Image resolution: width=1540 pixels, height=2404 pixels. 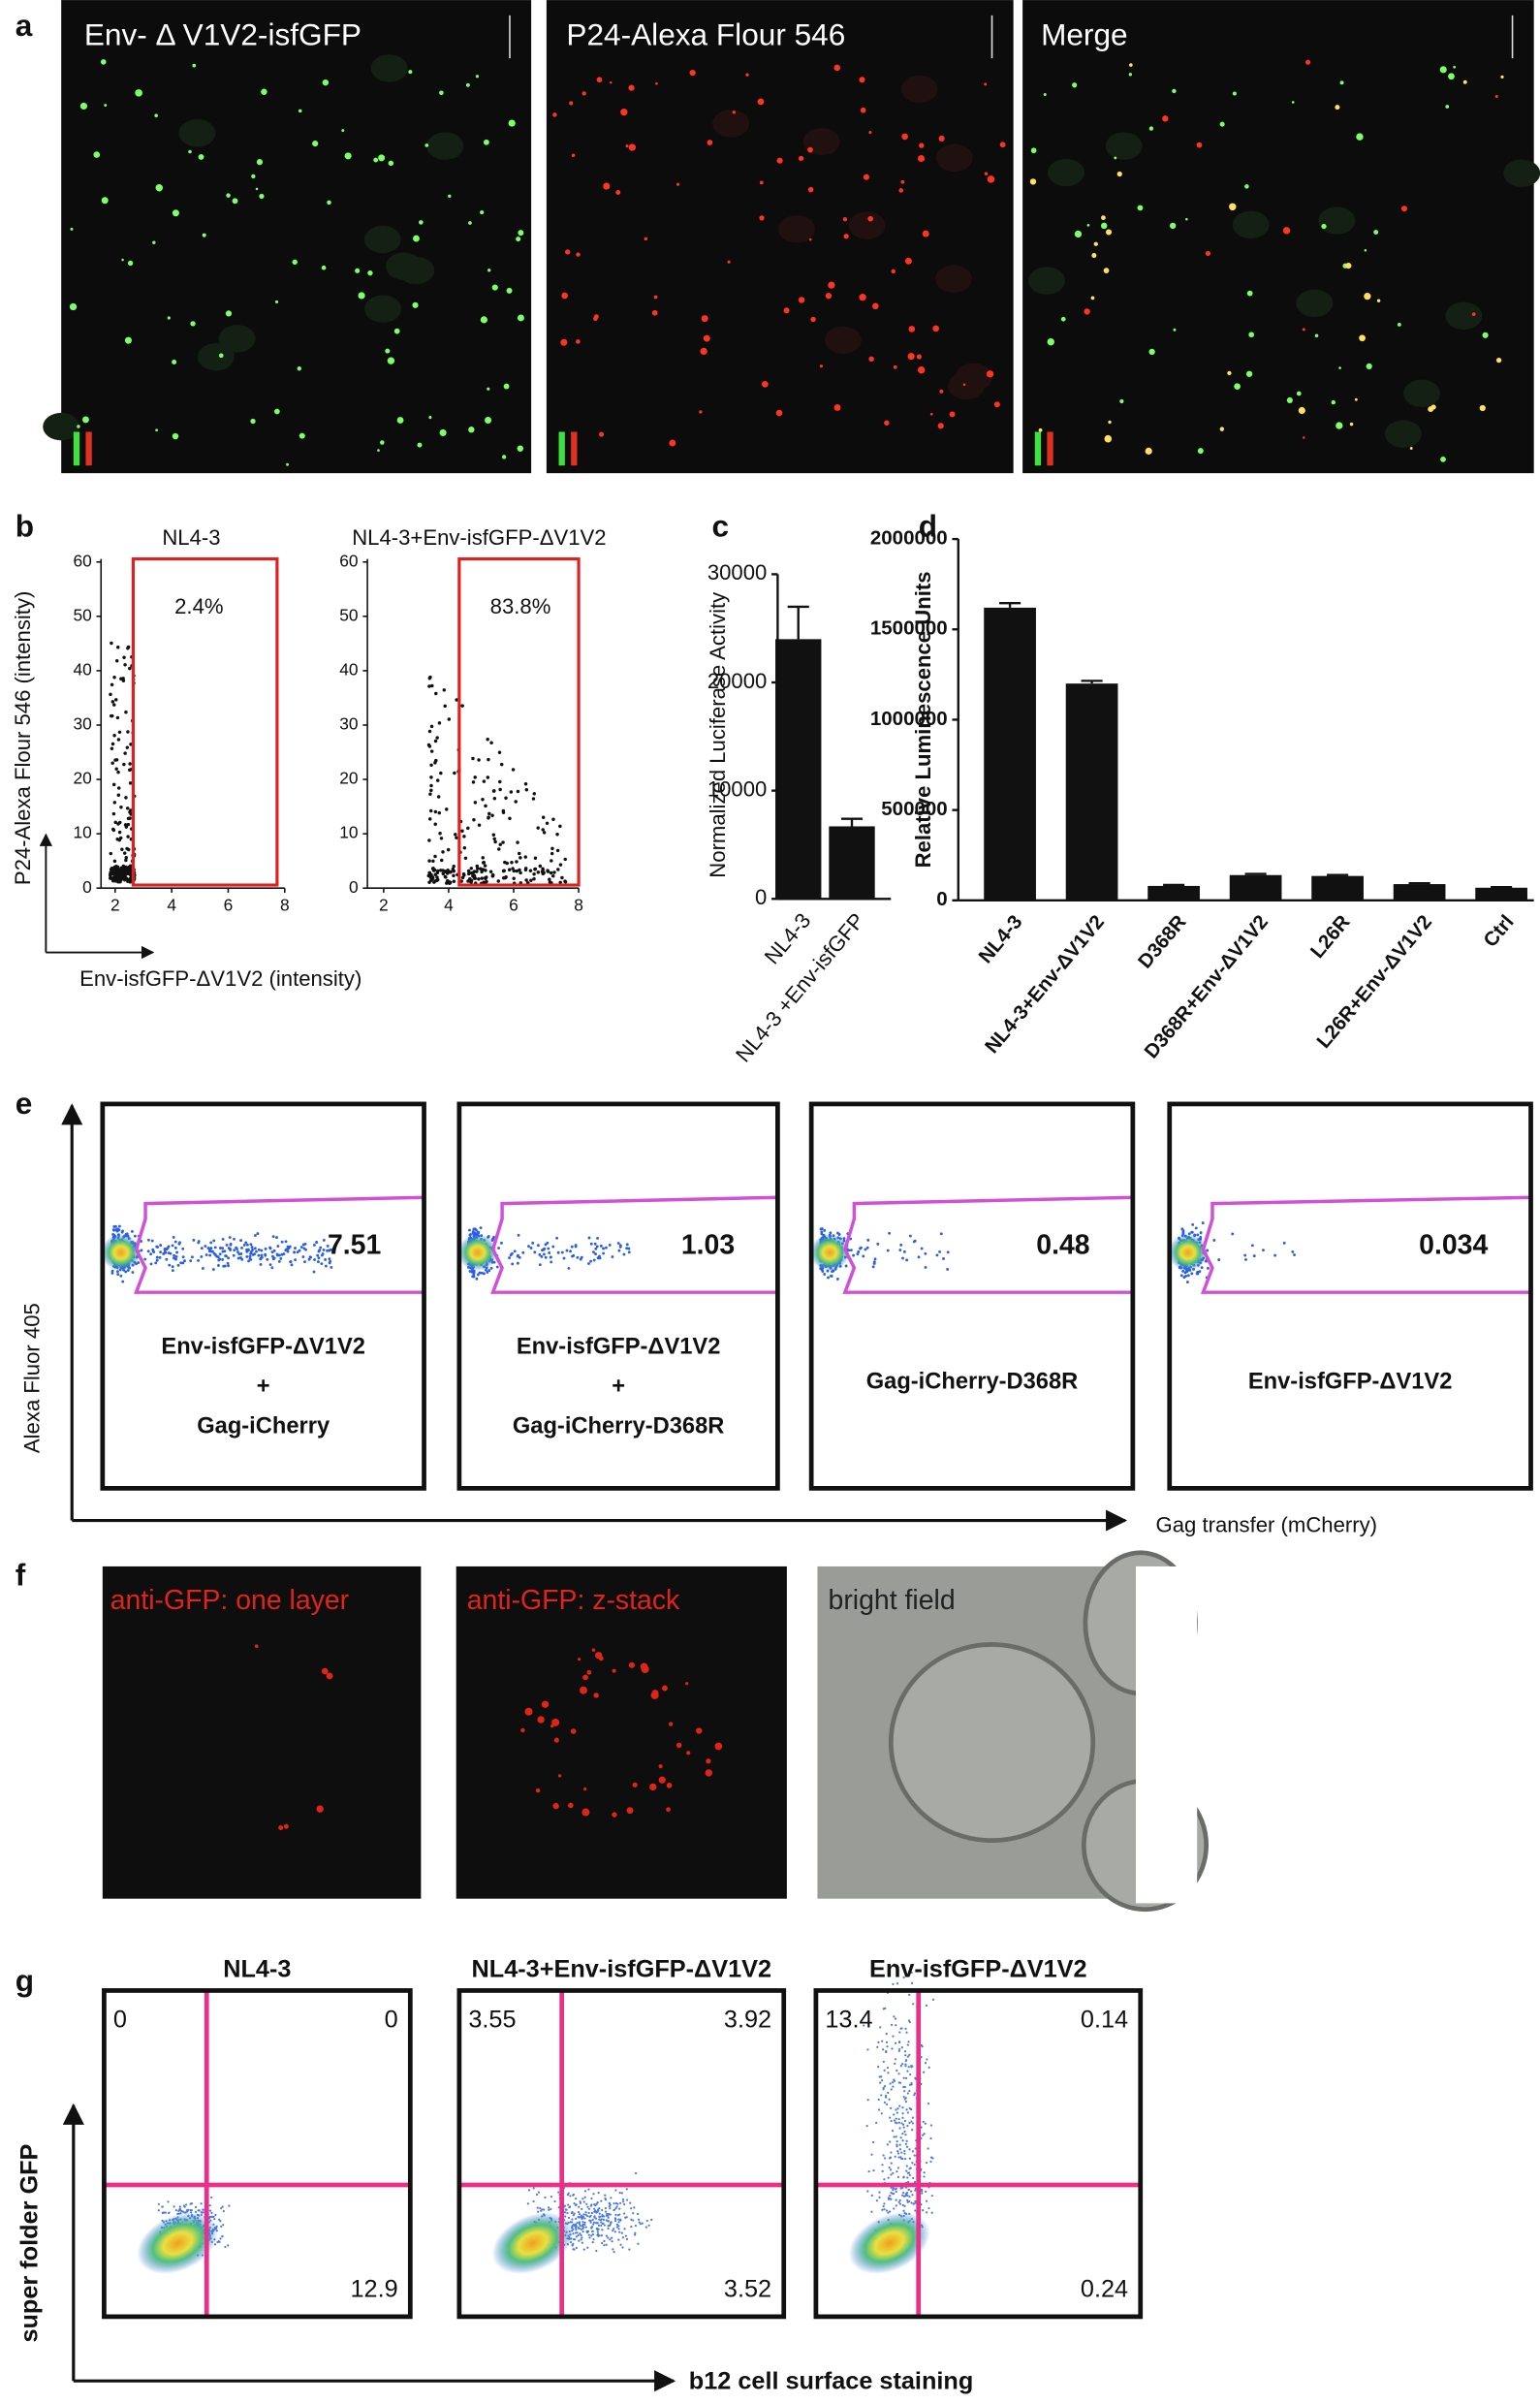 I want to click on image-title: anti-GFP: one layer, so click(x=229, y=1600).